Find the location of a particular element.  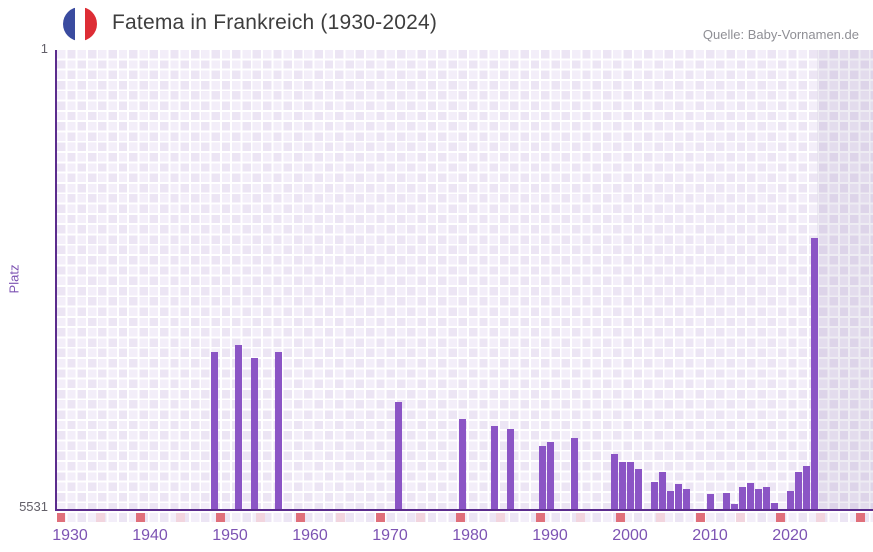

x-tick-1960: 1960 is located at coordinates (310, 535).